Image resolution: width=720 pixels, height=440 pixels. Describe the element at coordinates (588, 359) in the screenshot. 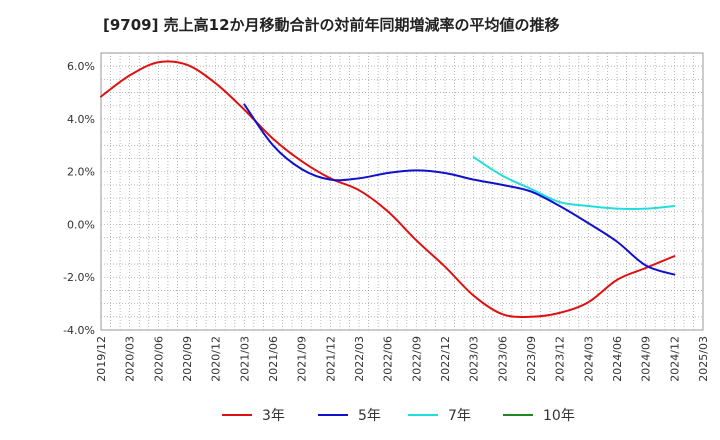

I see `x-tick-label: 2024/03` at that location.